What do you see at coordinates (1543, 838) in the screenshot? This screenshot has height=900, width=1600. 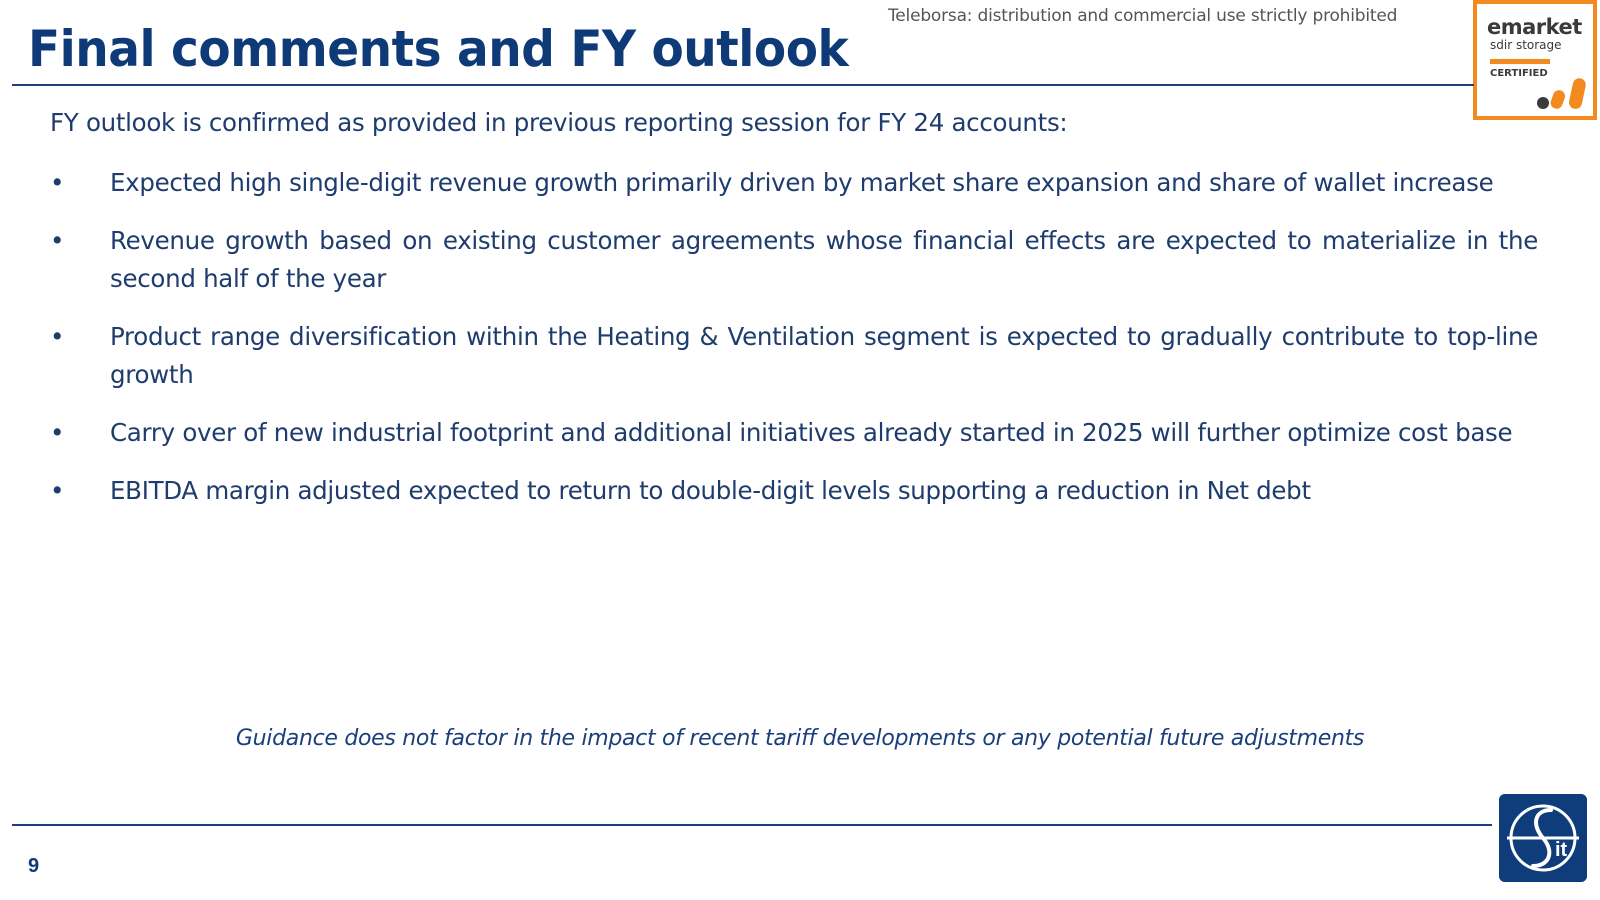 I see `sit-logo-icon: it` at bounding box center [1543, 838].